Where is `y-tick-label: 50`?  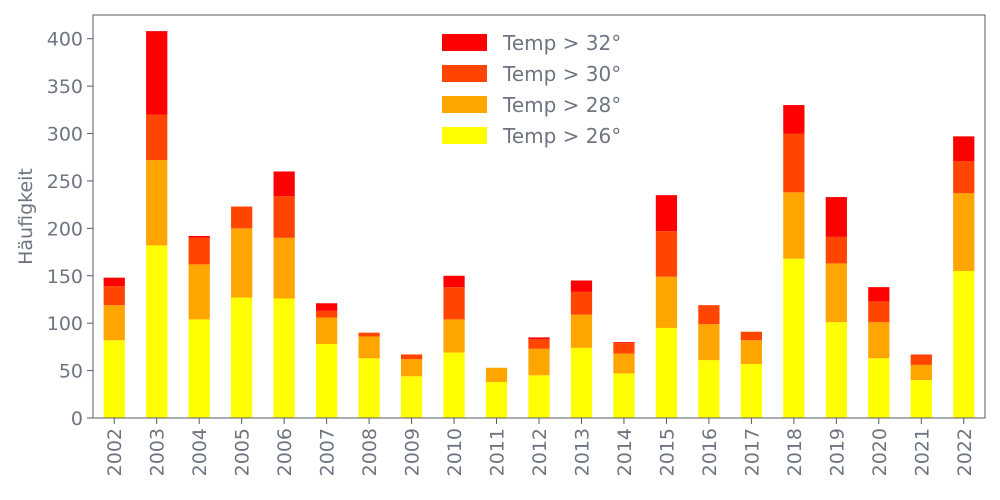
y-tick-label: 50 is located at coordinates (71, 372).